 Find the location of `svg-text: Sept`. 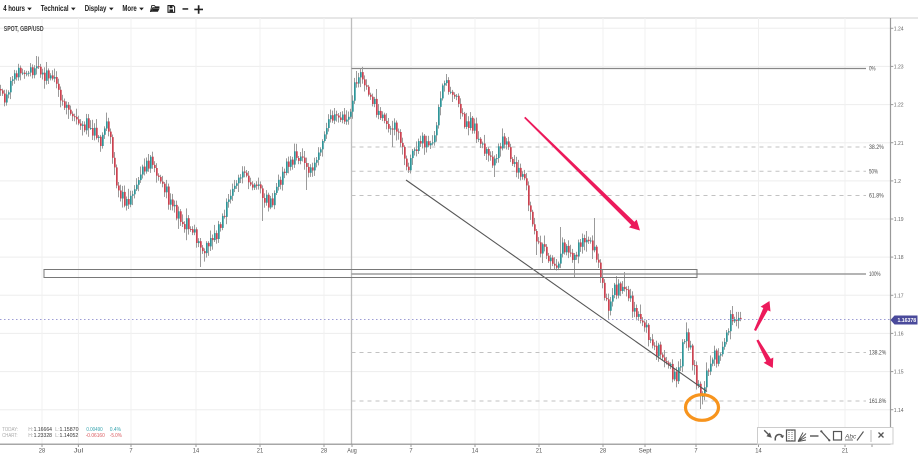

svg-text: Sept is located at coordinates (645, 450).